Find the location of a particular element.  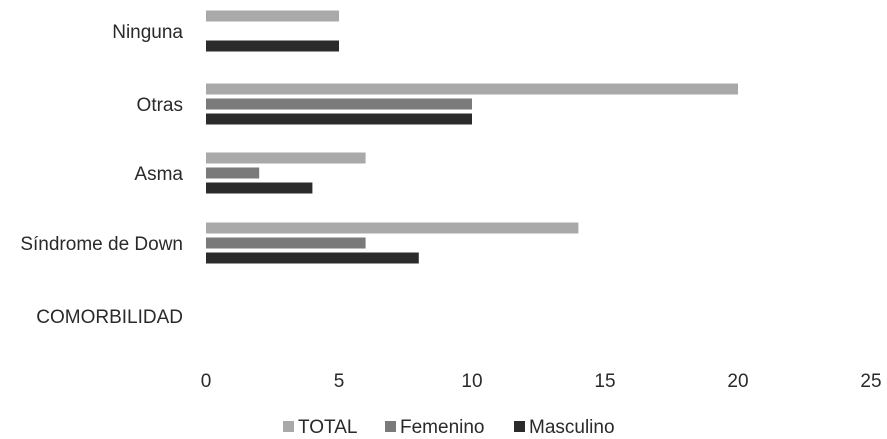

category-label-asma: Asma is located at coordinates (158, 174).